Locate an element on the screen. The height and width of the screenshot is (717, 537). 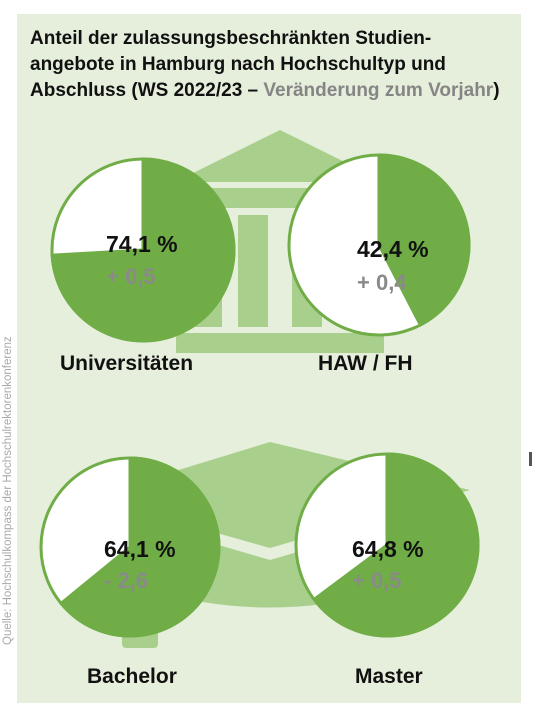
pie-haw-fh: 42,4 % + 0,4 HAW / FH is located at coordinates (379, 264).